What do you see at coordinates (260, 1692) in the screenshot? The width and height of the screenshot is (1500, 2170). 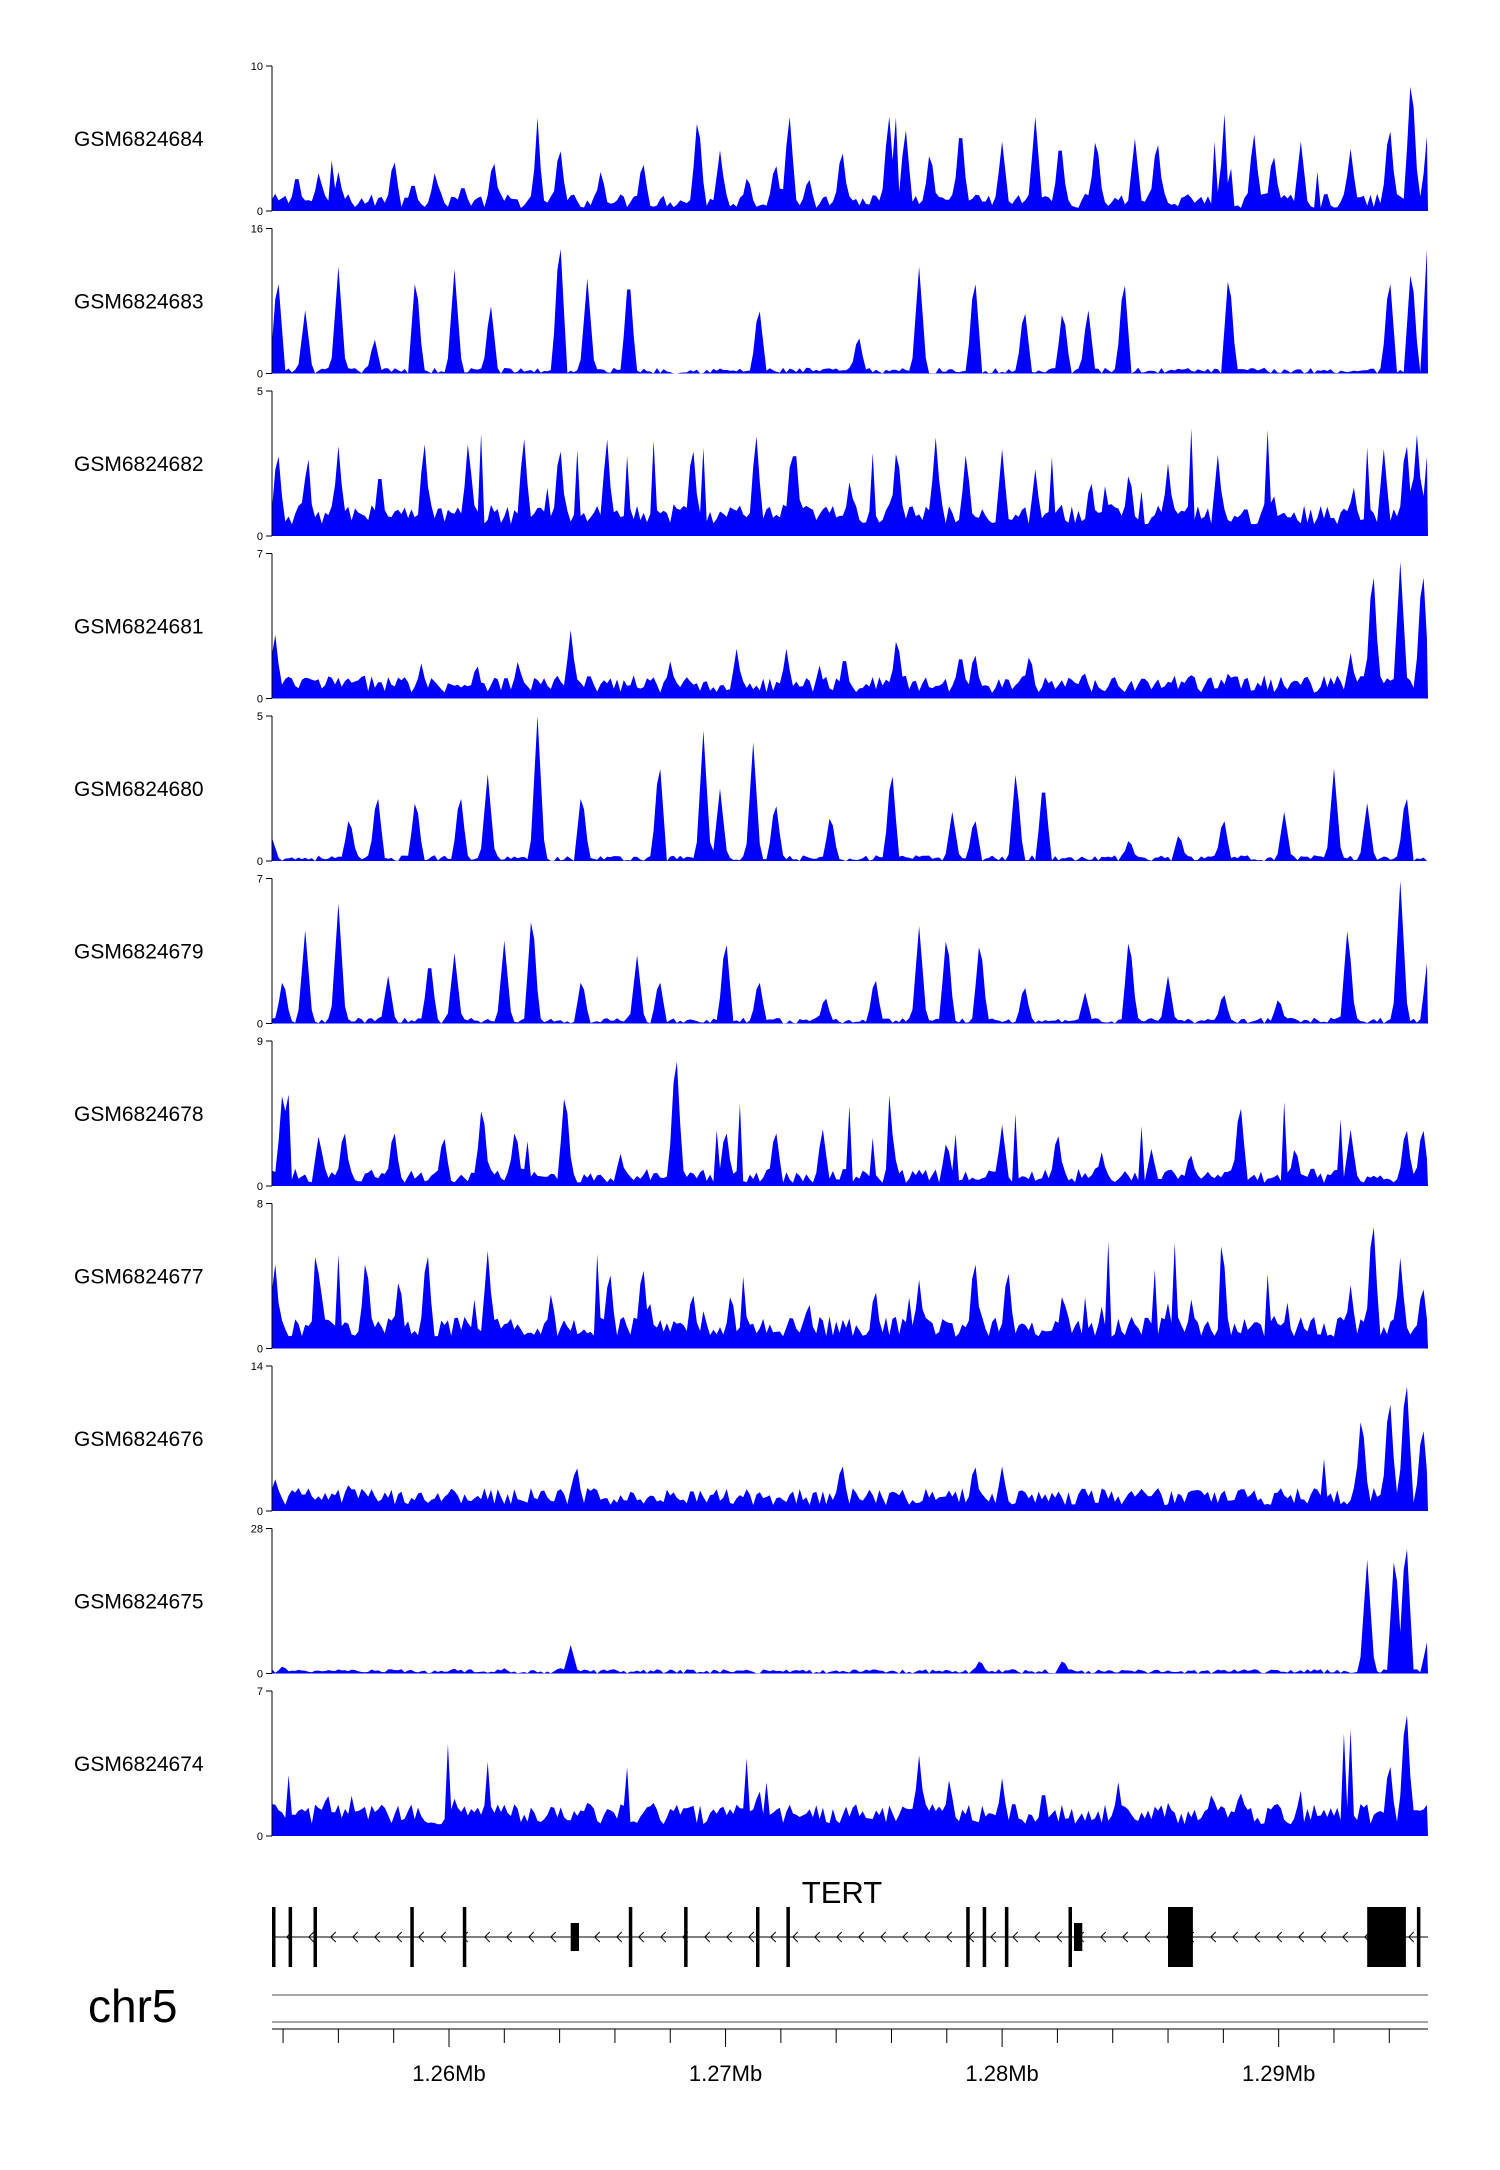 I see `y-max-label: 7` at bounding box center [260, 1692].